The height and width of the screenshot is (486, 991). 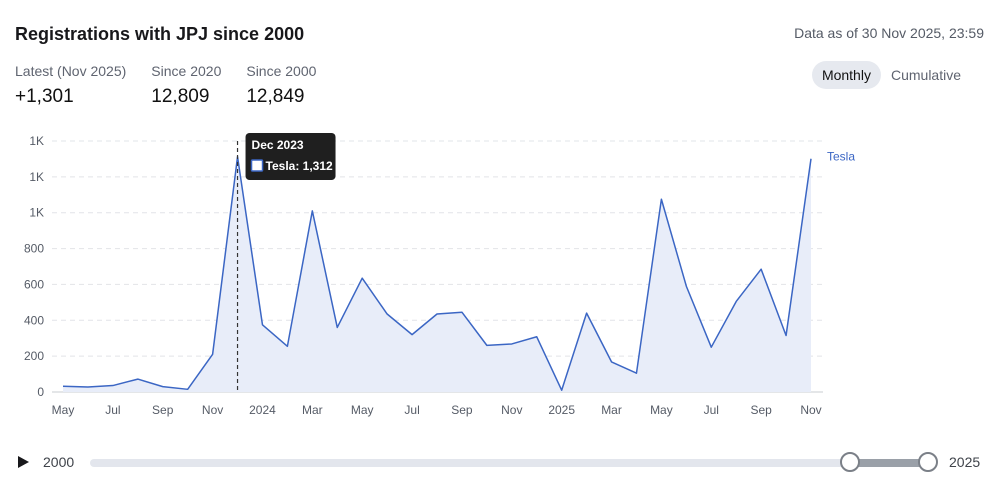 I want to click on y-tick-label: 0, so click(x=40, y=392).